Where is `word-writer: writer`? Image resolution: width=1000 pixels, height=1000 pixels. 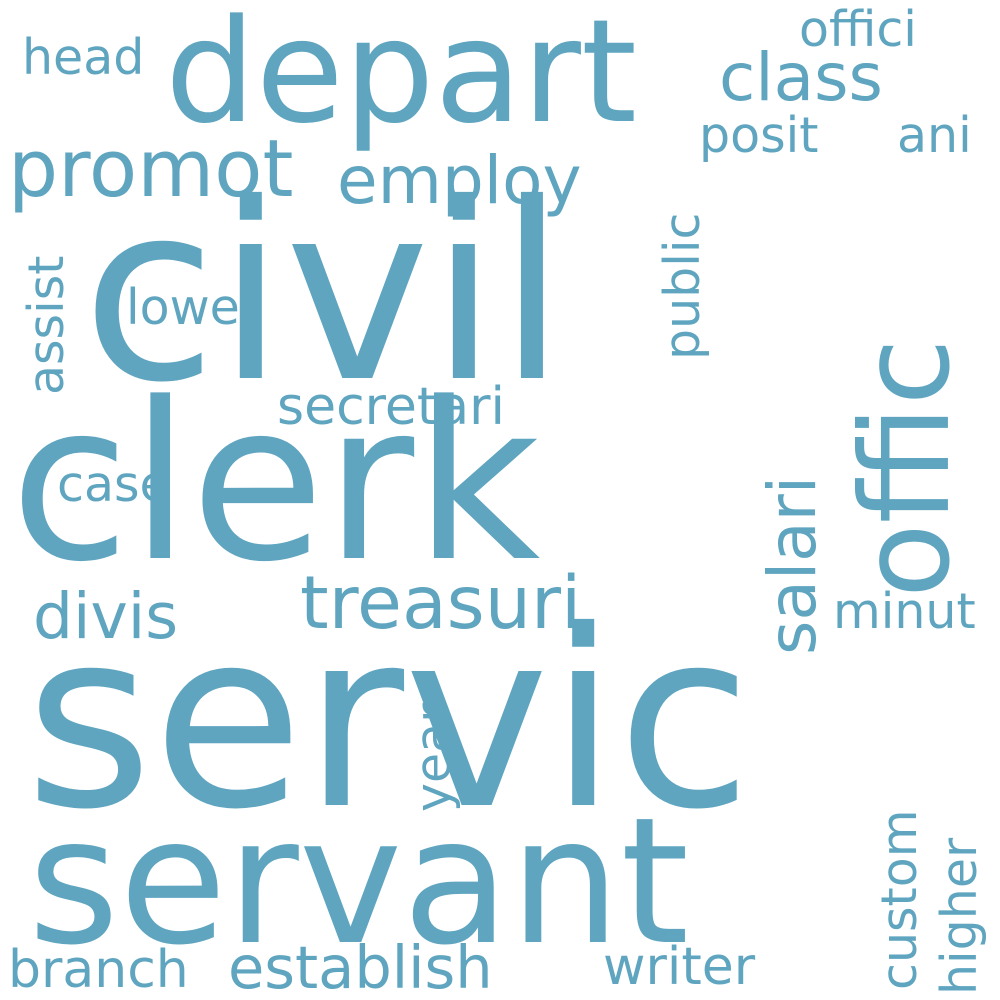
word-writer: writer is located at coordinates (679, 967).